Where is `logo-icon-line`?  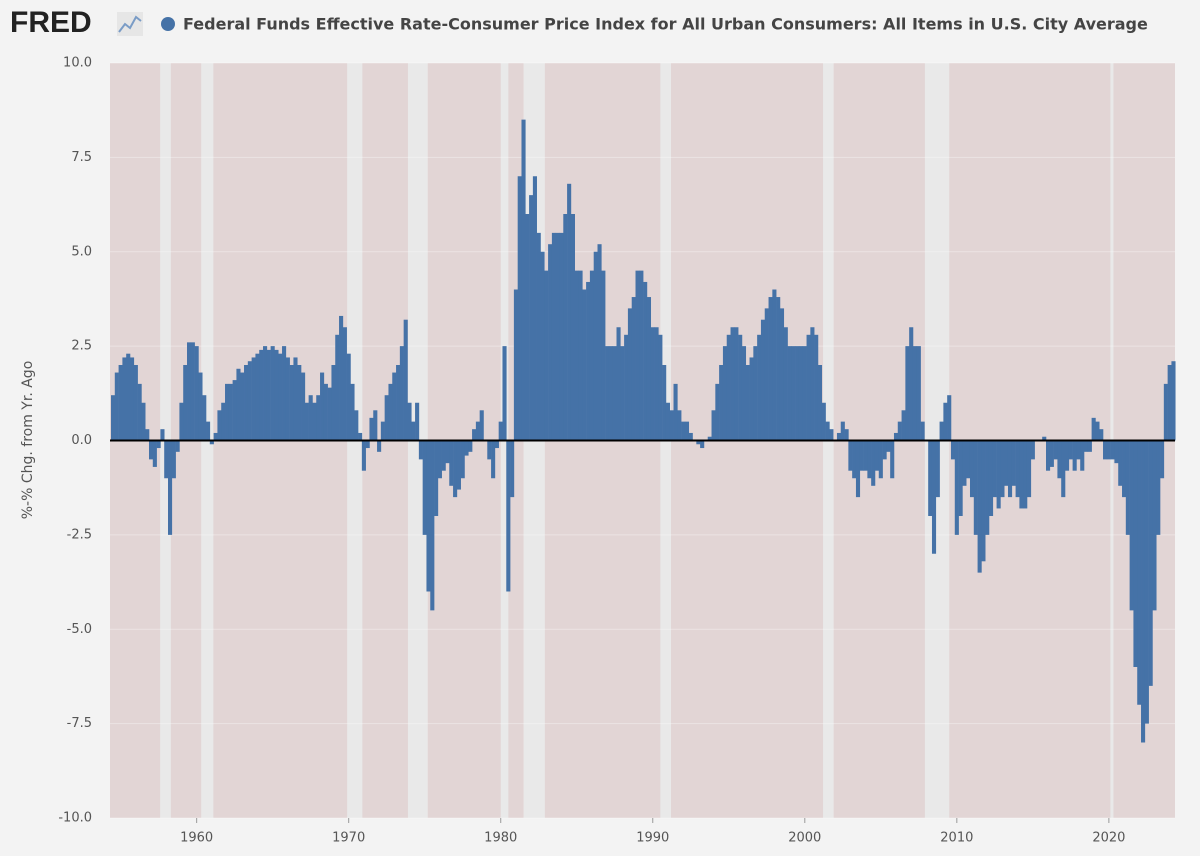 logo-icon-line is located at coordinates (130, 24).